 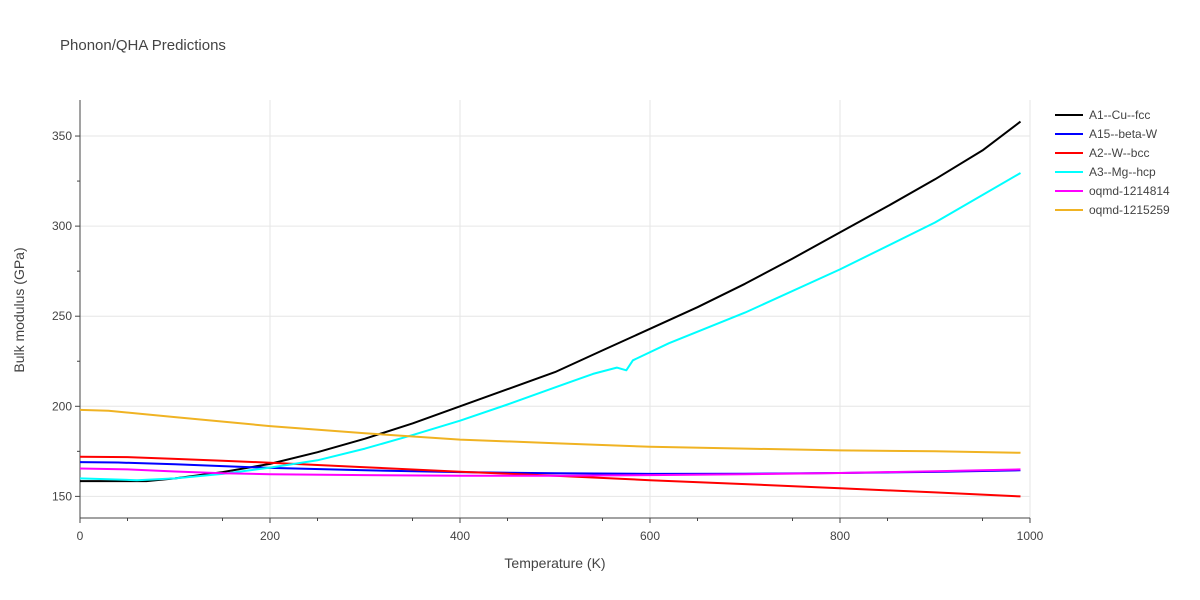 What do you see at coordinates (460, 536) in the screenshot?
I see `x-tick-label: 400` at bounding box center [460, 536].